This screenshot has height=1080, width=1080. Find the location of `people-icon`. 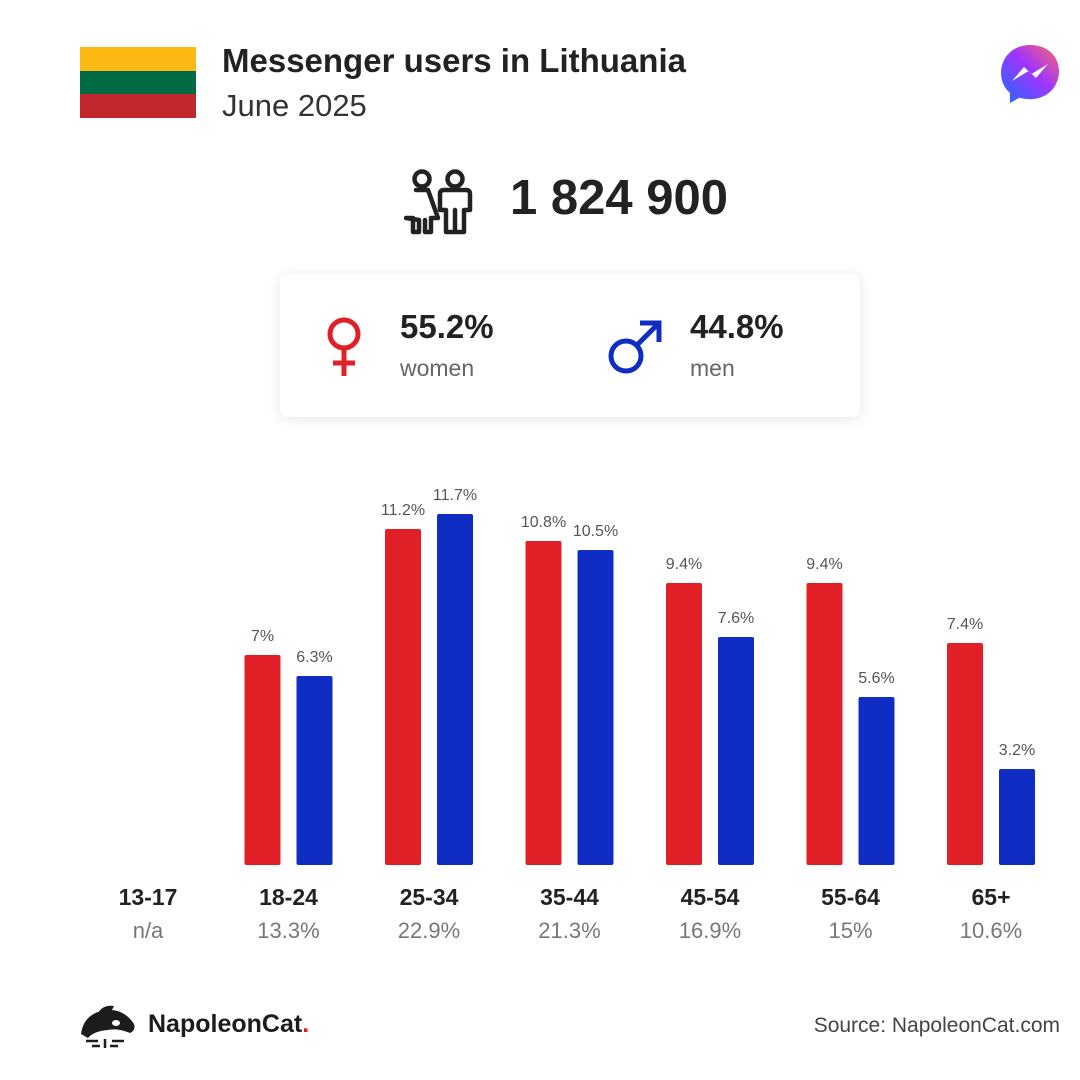

people-icon is located at coordinates (438, 202).